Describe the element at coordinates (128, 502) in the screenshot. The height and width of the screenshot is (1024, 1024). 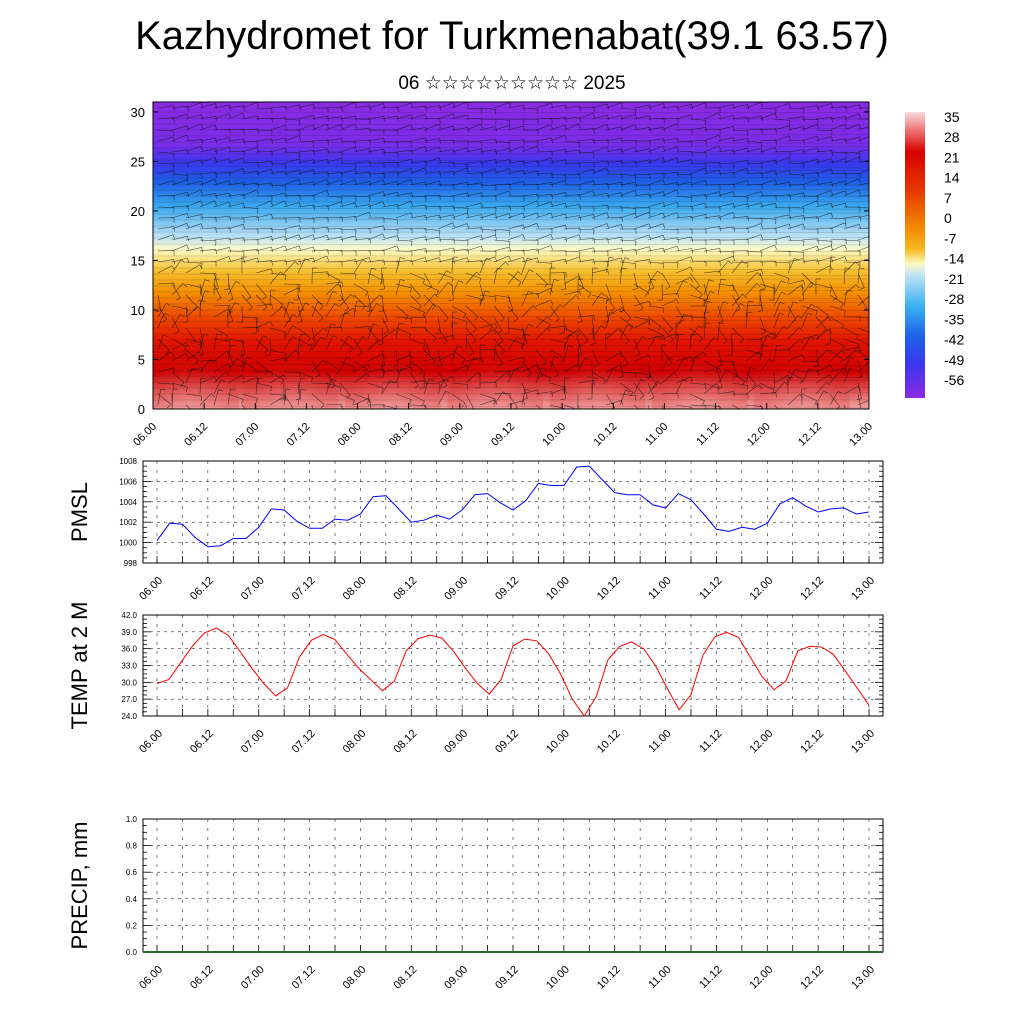
I see `y-tick-label: 1004` at that location.